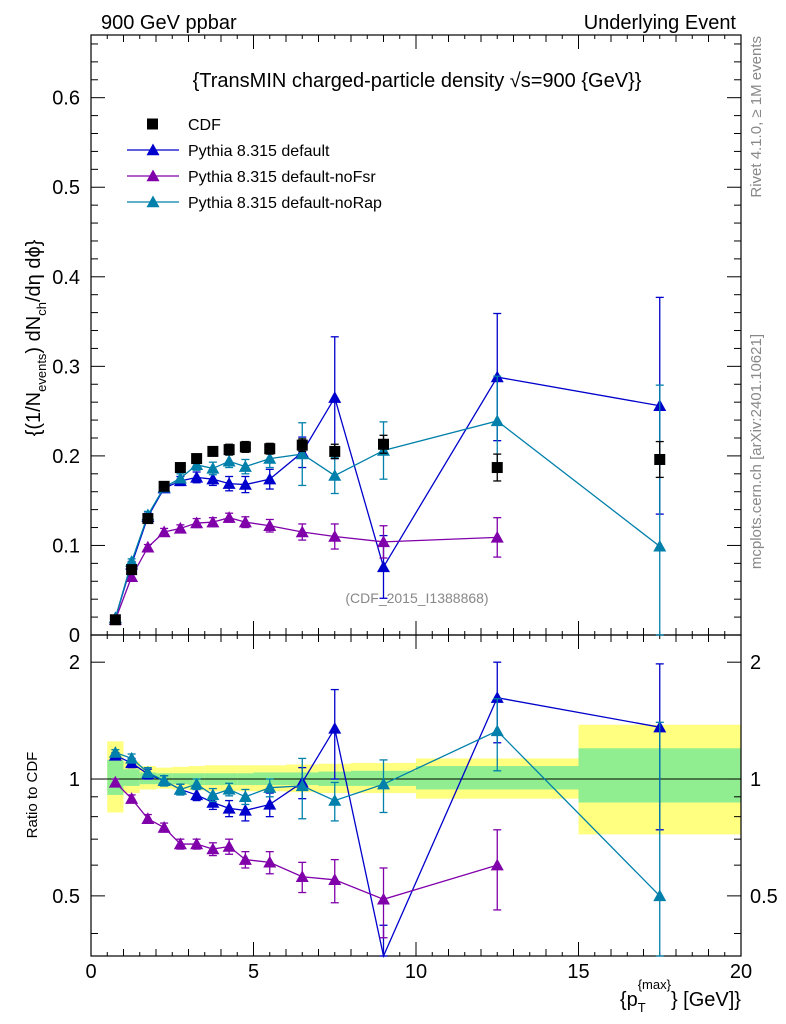 The image size is (786, 1024). What do you see at coordinates (282, 177) in the screenshot?
I see `legend-label: Pythia 8.315 default-noFsr` at bounding box center [282, 177].